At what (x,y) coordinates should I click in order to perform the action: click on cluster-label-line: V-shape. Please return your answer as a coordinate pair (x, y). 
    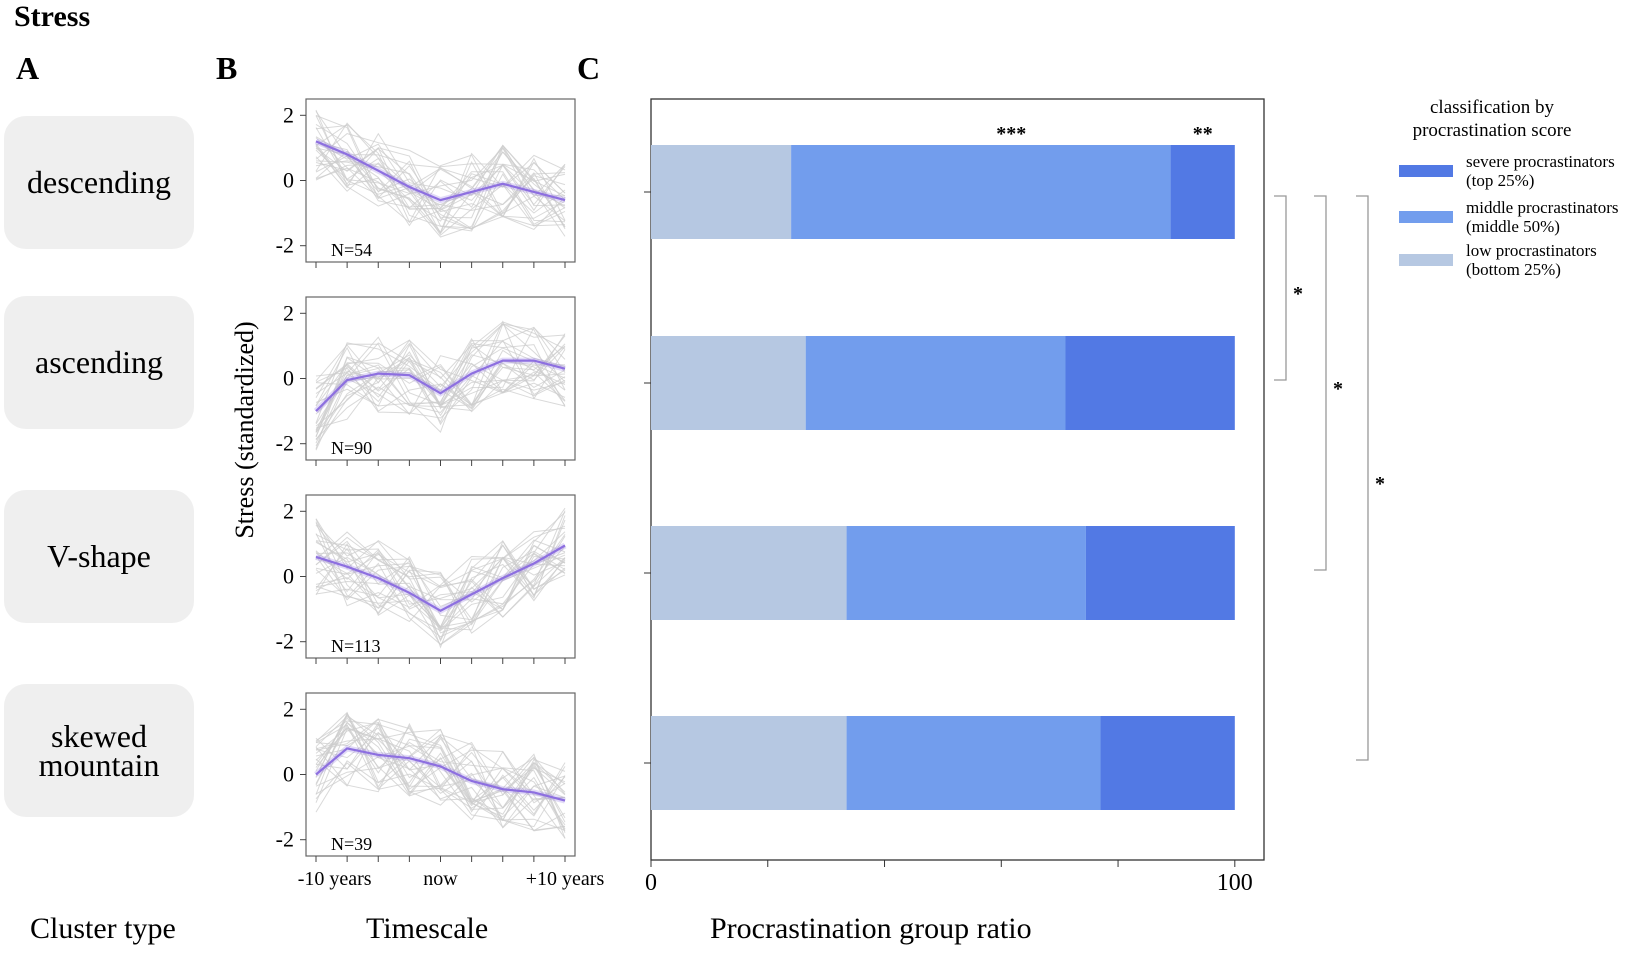
    Looking at the image, I should click on (99, 556).